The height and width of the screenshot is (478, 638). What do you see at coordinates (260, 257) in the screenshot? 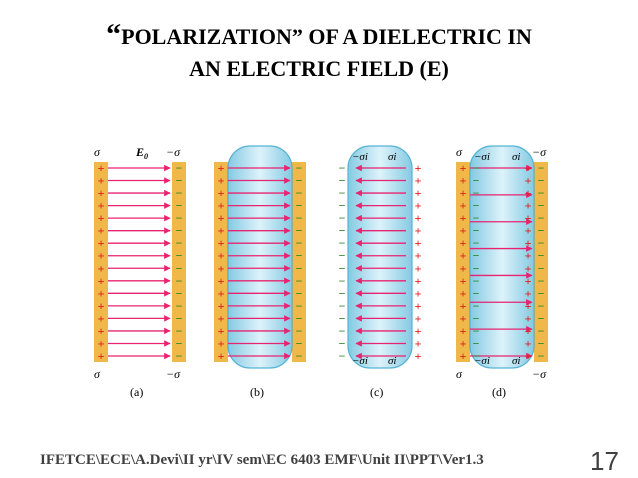
I see `panel-b-dielectric-slab` at bounding box center [260, 257].